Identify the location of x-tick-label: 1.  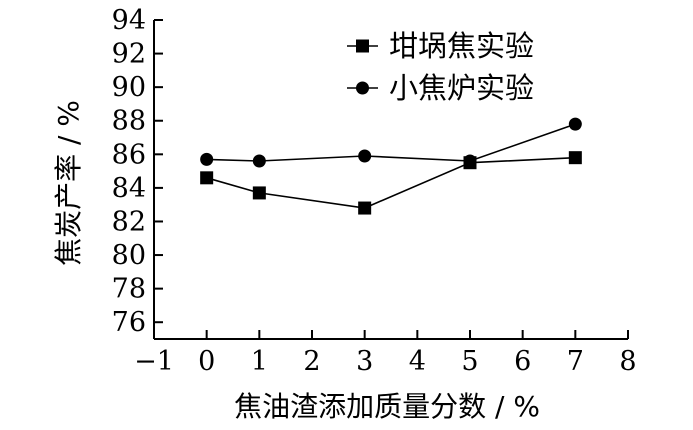
(259, 361).